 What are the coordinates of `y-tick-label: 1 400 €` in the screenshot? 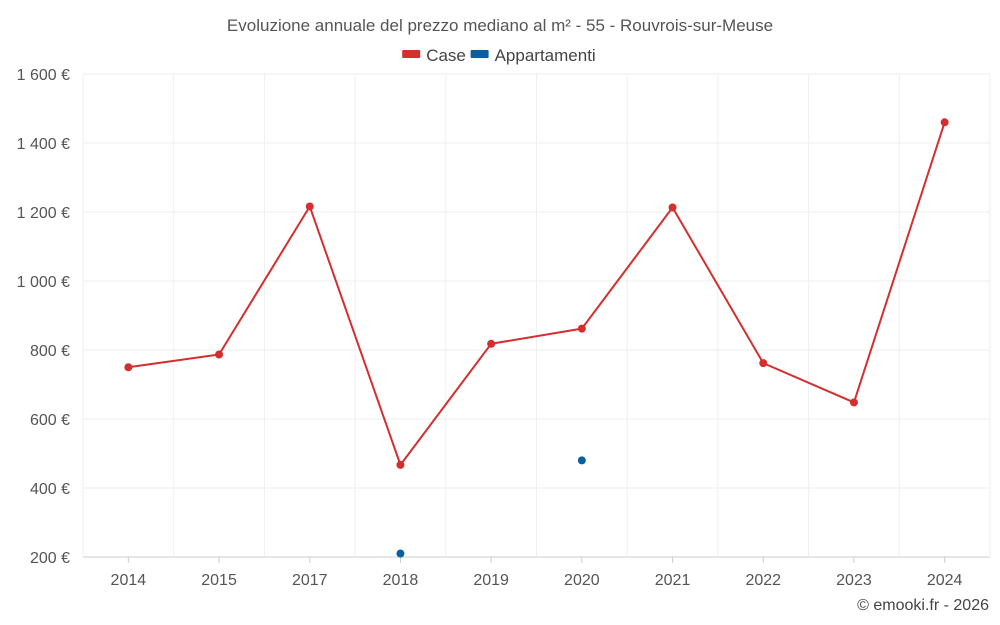 It's located at (43, 144).